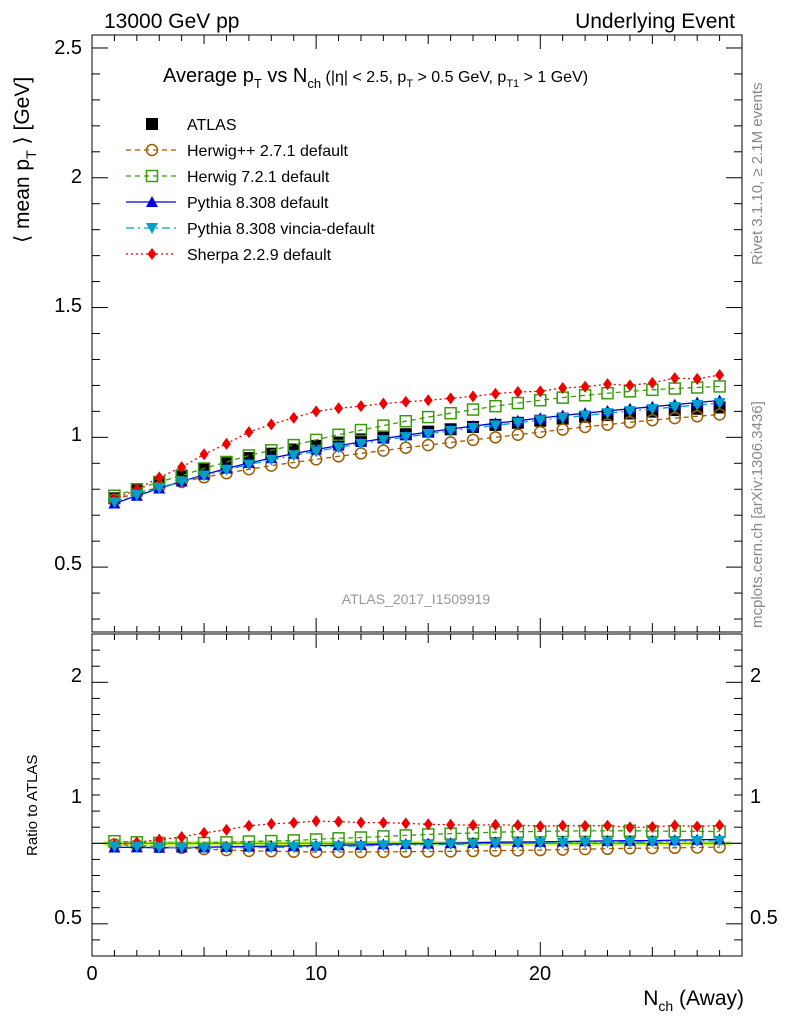  I want to click on legend-label-atlas: ATLAS, so click(212, 125).